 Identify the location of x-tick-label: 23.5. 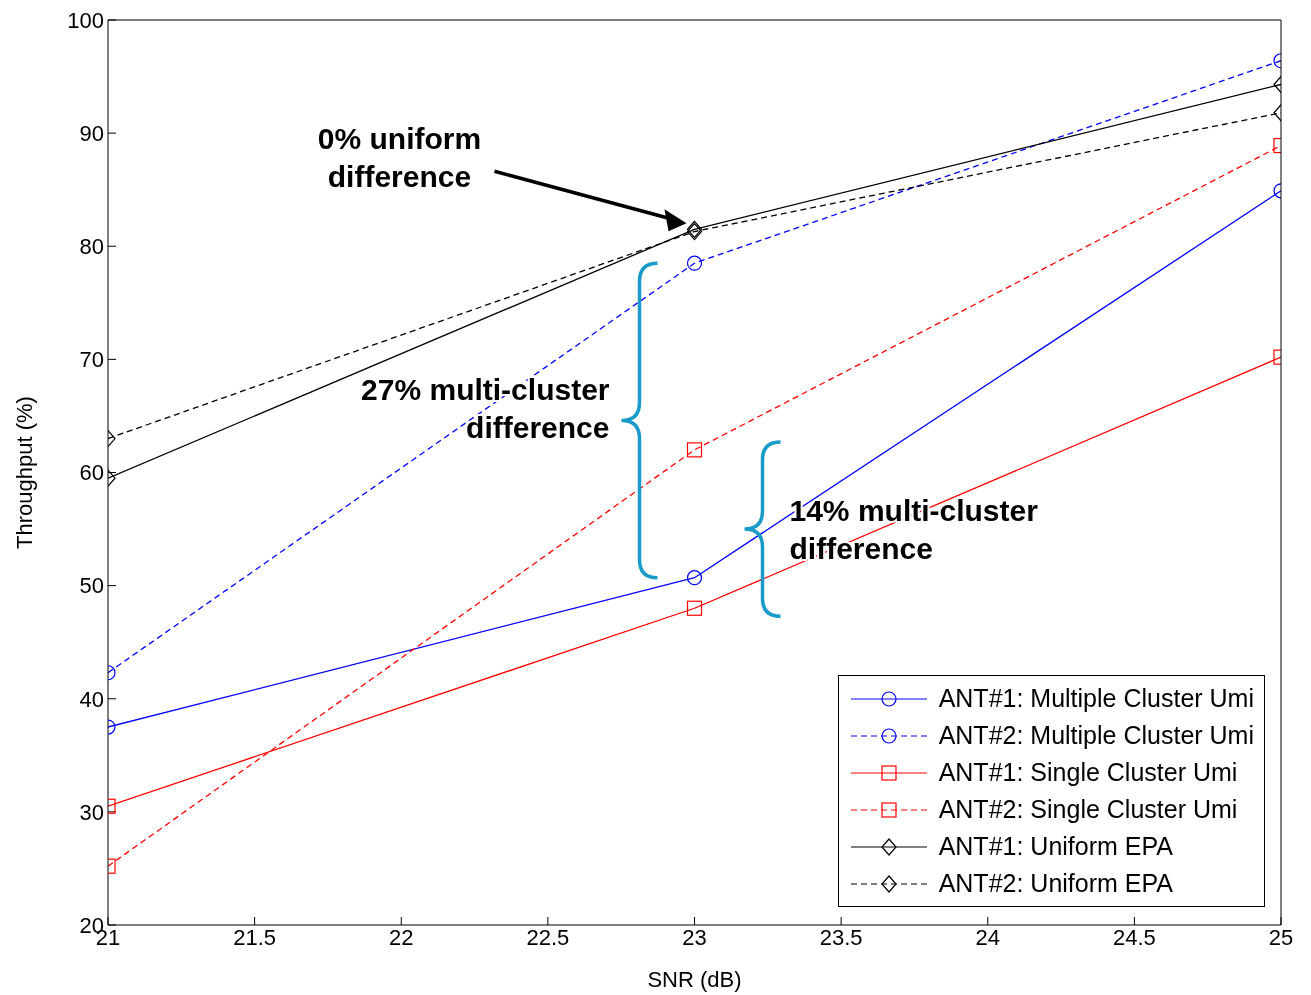
(841, 937).